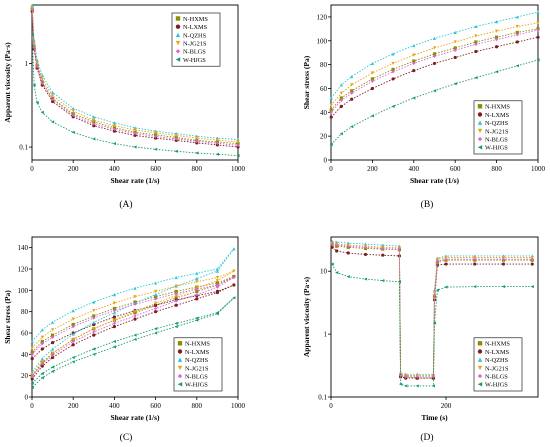 Image resolution: width=550 pixels, height=447 pixels. Describe the element at coordinates (7, 82) in the screenshot. I see `y-axis-label: Apparent viscosity (Pa·s)` at that location.